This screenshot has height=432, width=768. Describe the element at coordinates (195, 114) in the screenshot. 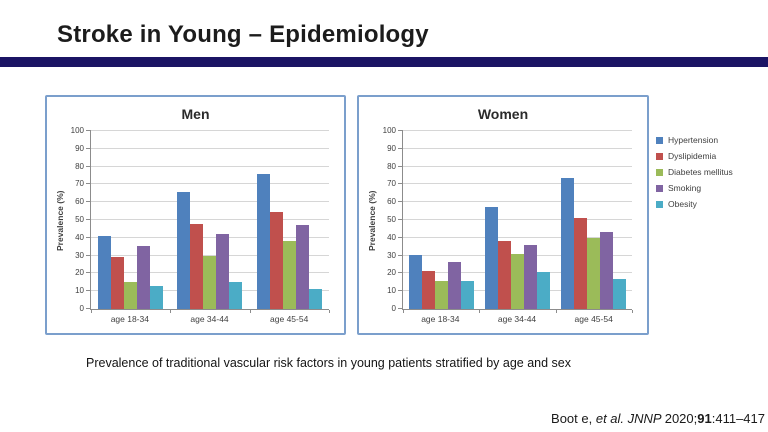

I see `chart-title-men: Men` at that location.